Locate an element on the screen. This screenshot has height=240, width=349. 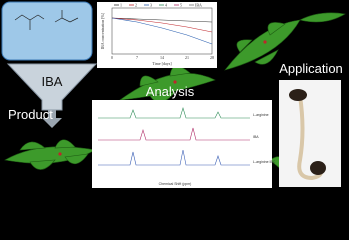
legend-label: 2 is located at coordinates (136, 4).